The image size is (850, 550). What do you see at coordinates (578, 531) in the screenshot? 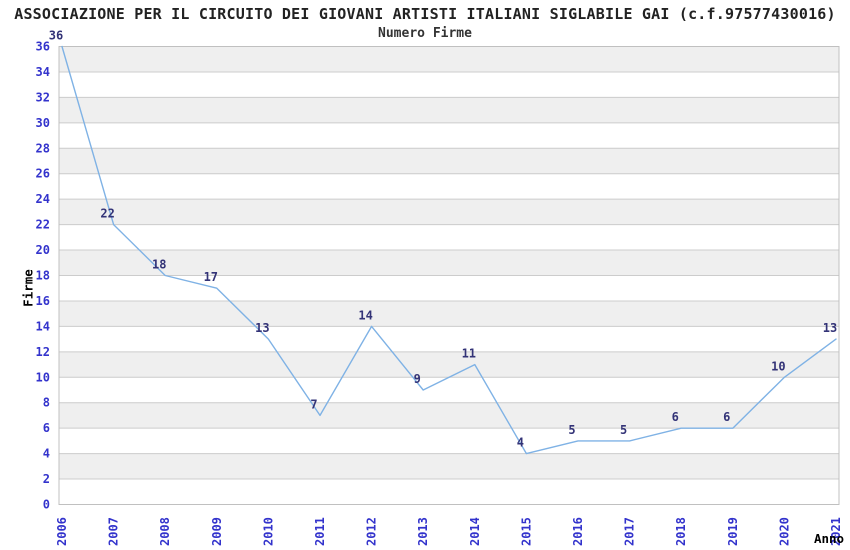
I see `x-tick-label: 2016` at bounding box center [578, 531].